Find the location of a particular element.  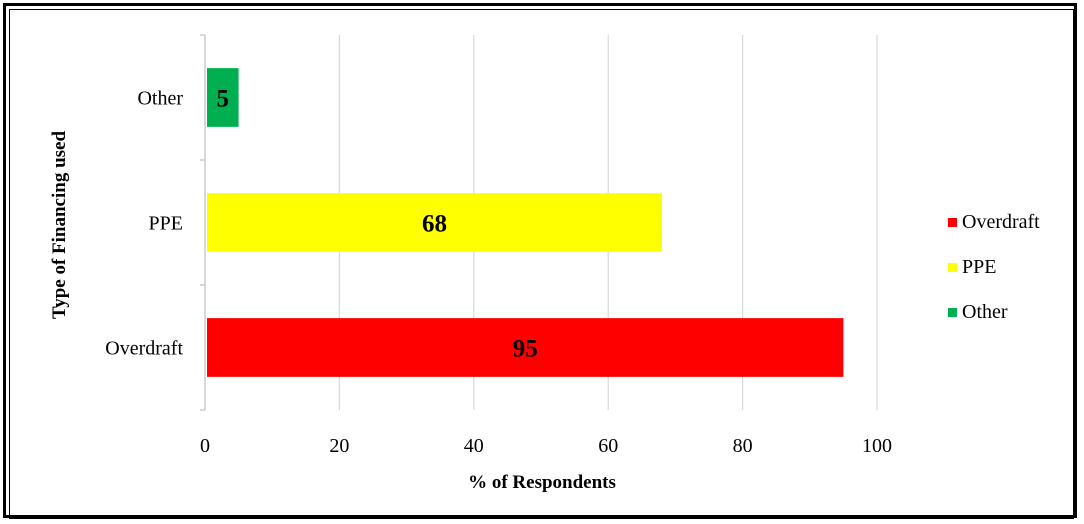

bar-ppe is located at coordinates (434, 222).